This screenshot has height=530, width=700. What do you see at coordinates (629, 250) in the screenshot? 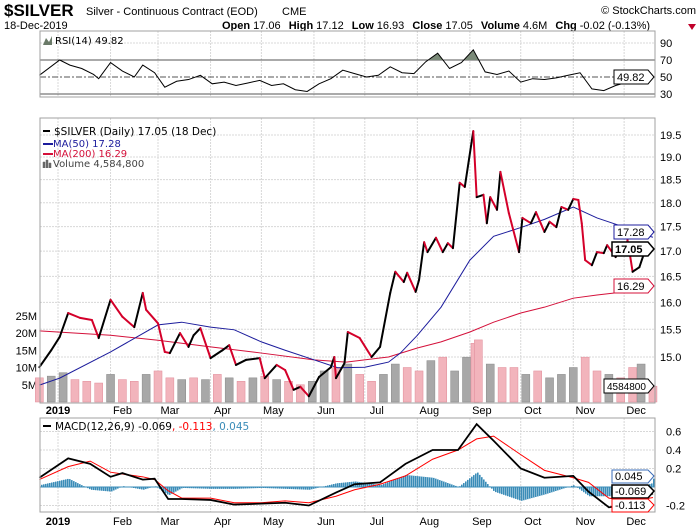
I see `close-last-value: 17.05` at bounding box center [629, 250].